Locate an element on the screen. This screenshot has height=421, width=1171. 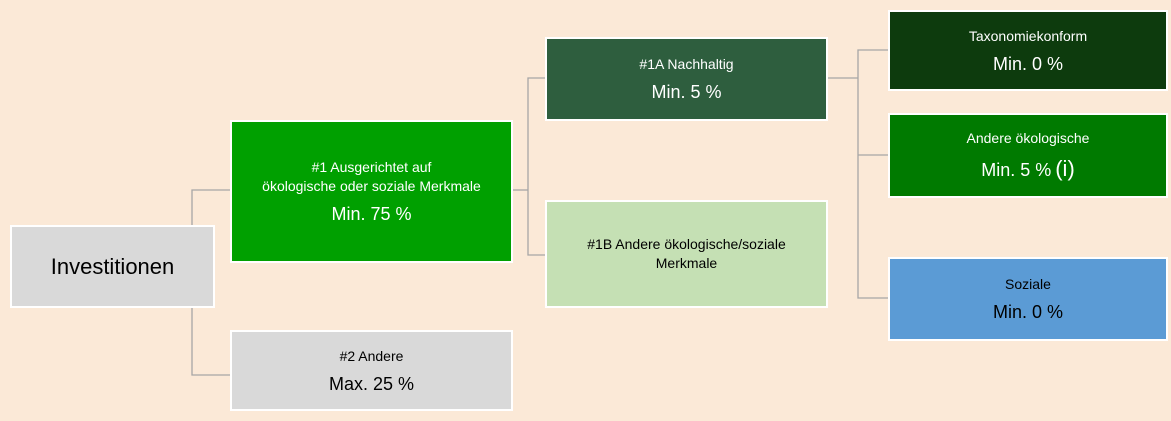
node-label: #1 Ausgerichtet auf is located at coordinates (371, 167).